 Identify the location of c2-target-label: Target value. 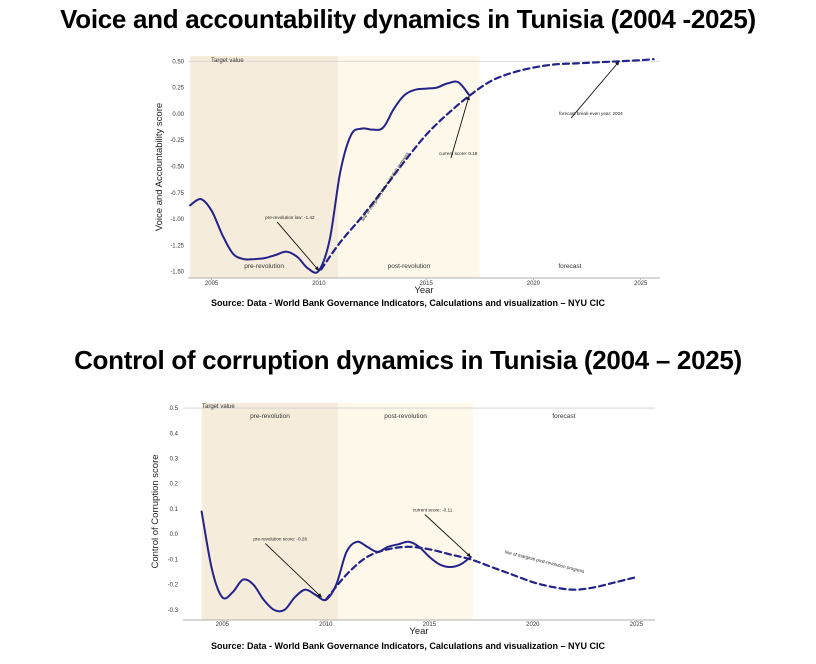
(218, 407).